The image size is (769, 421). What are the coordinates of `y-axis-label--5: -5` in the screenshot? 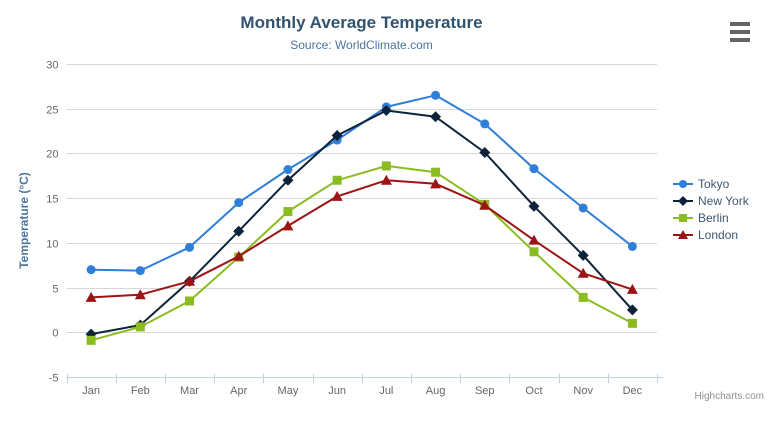 It's located at (54, 379).